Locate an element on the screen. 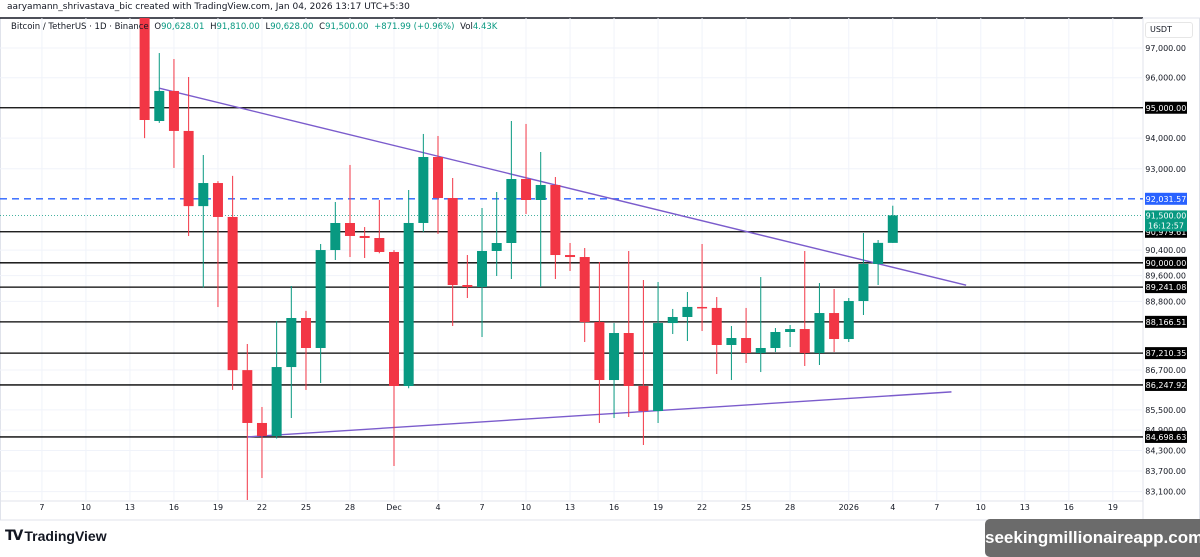 This screenshot has height=557, width=1200. low-value: 90,628.00 is located at coordinates (292, 27).